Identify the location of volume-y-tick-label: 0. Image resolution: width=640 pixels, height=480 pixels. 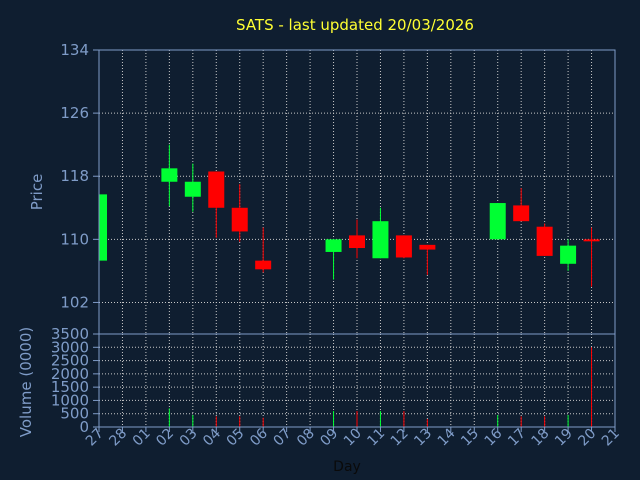
(84, 427).